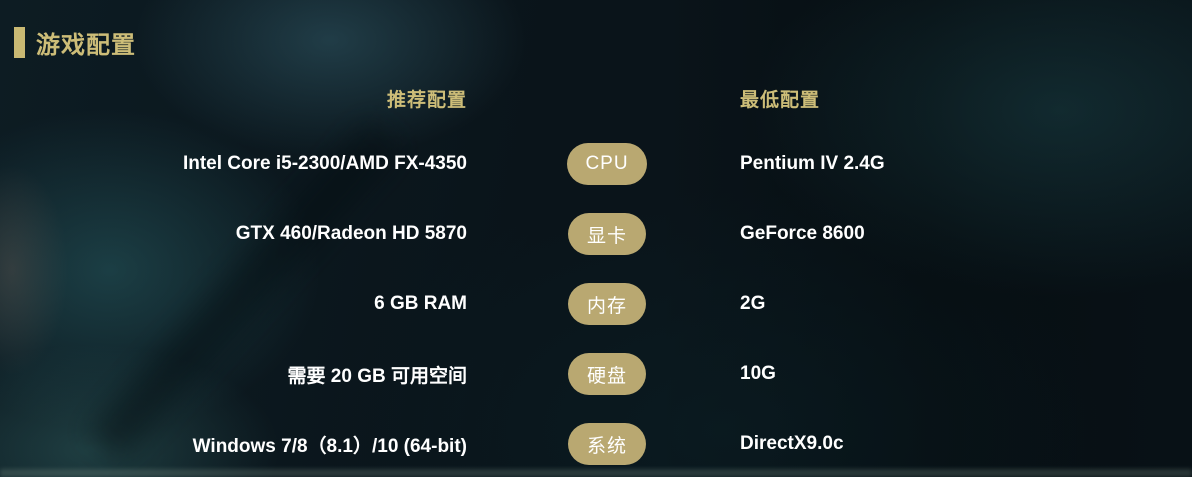  What do you see at coordinates (596, 98) in the screenshot?
I see `column-header-row: 推荐配置 最低配置` at bounding box center [596, 98].